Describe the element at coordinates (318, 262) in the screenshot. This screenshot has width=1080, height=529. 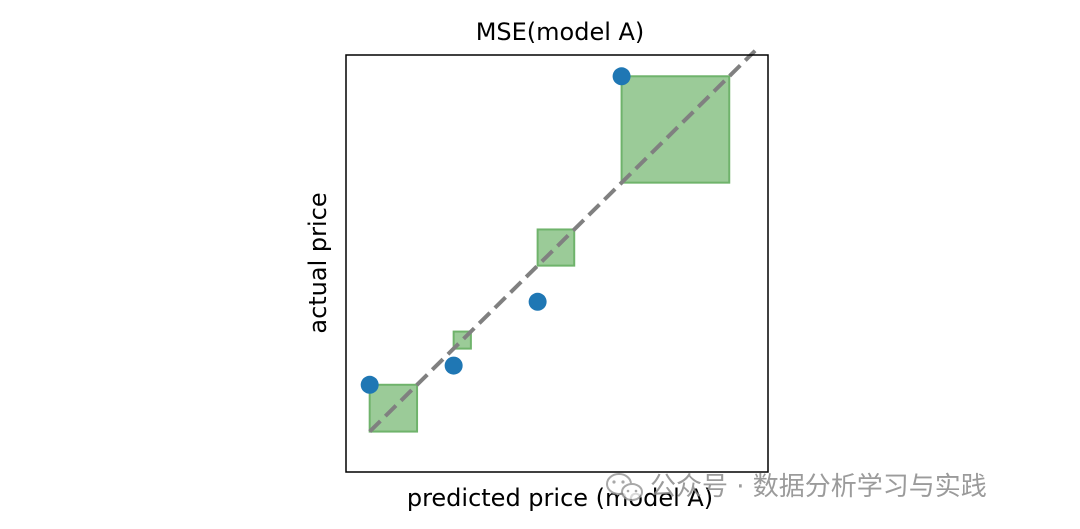
I see `y-axis-label: actual price` at that location.